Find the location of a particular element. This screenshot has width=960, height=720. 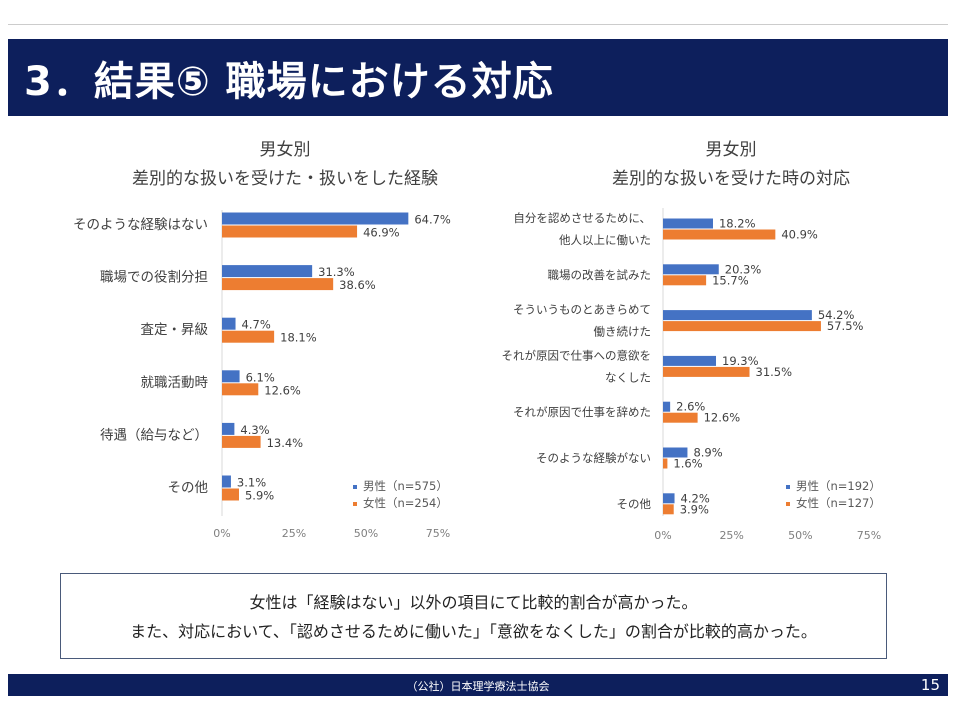

page-number: 15 is located at coordinates (930, 685).